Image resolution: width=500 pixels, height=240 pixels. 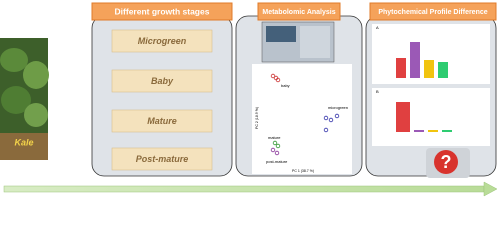 I want to click on x-axis-label: PC 1 (38.7 %), so click(x=303, y=171).